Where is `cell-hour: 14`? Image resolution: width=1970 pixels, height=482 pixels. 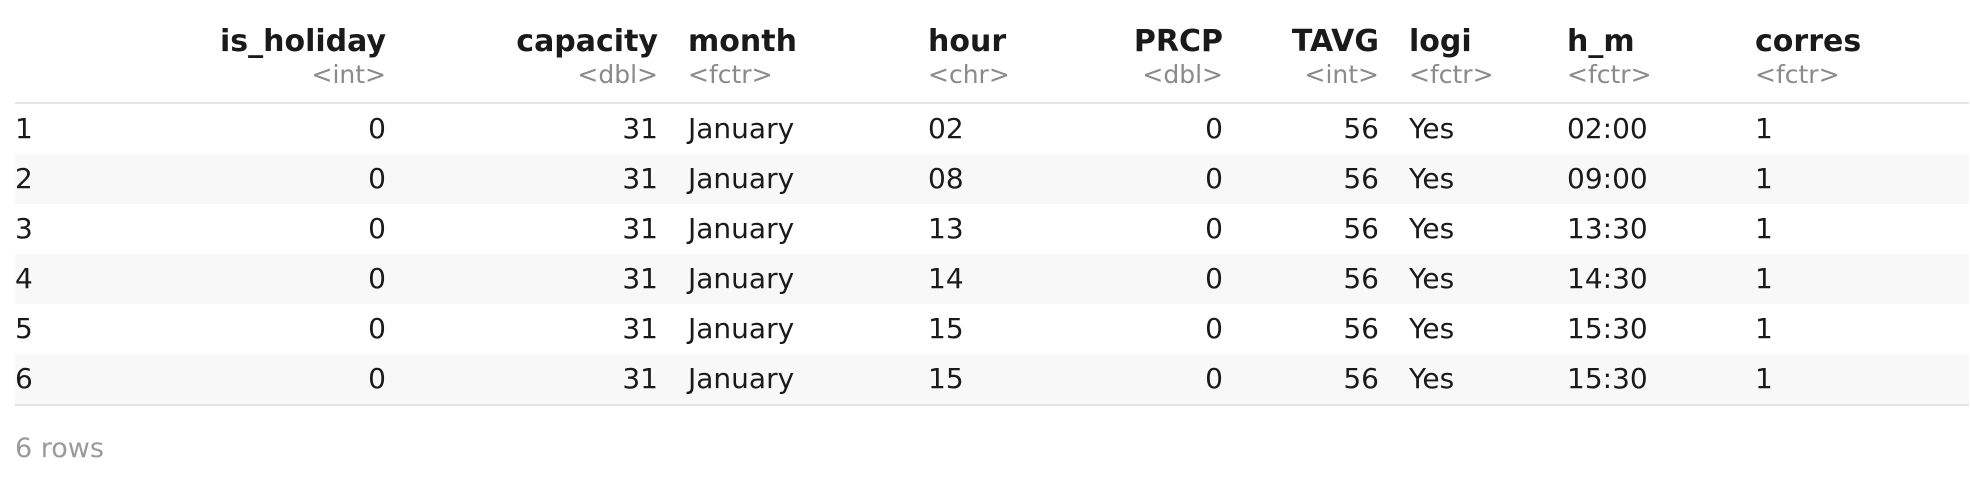 cell-hour: 14 is located at coordinates (946, 278).